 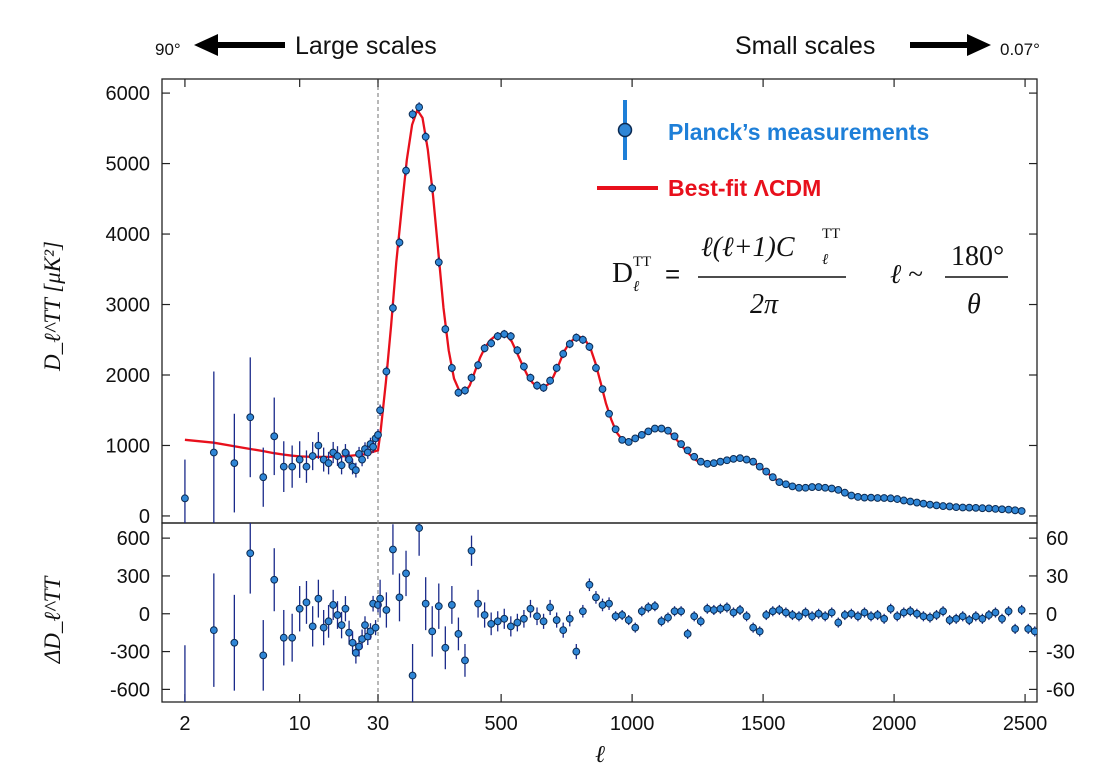 What do you see at coordinates (1057, 539) in the screenshot?
I see `bottom-y-right-tick-label: 60` at bounding box center [1057, 539].